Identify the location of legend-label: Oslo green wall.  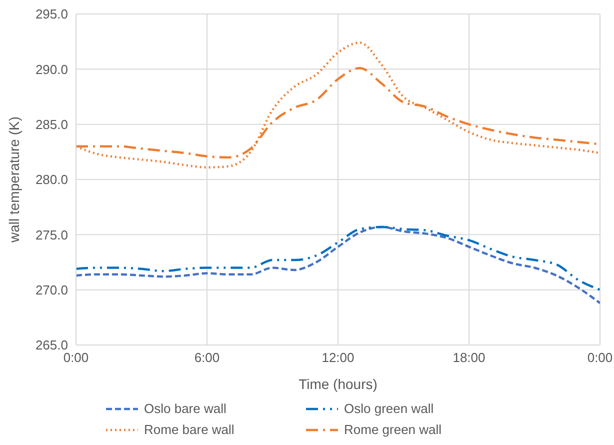
(389, 408).